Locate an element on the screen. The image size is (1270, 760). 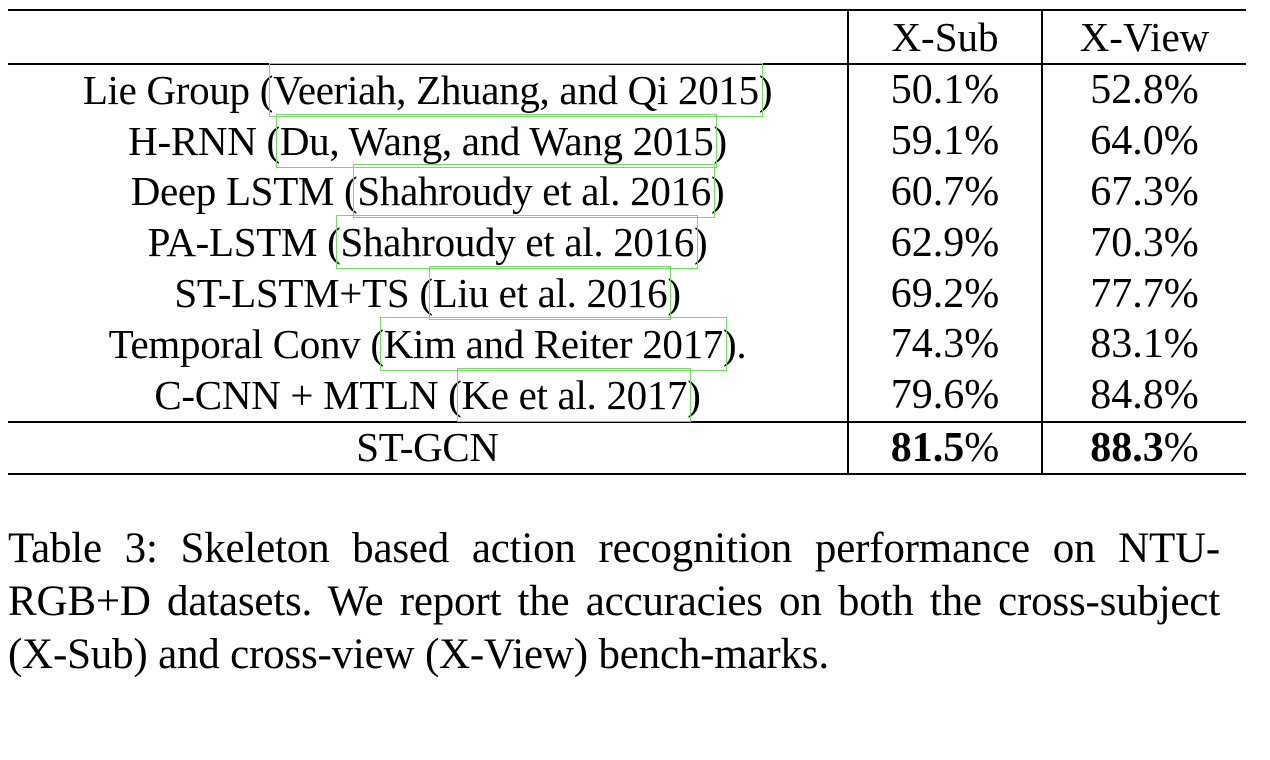
method-name: C-CNN + MTLN is located at coordinates (296, 394).